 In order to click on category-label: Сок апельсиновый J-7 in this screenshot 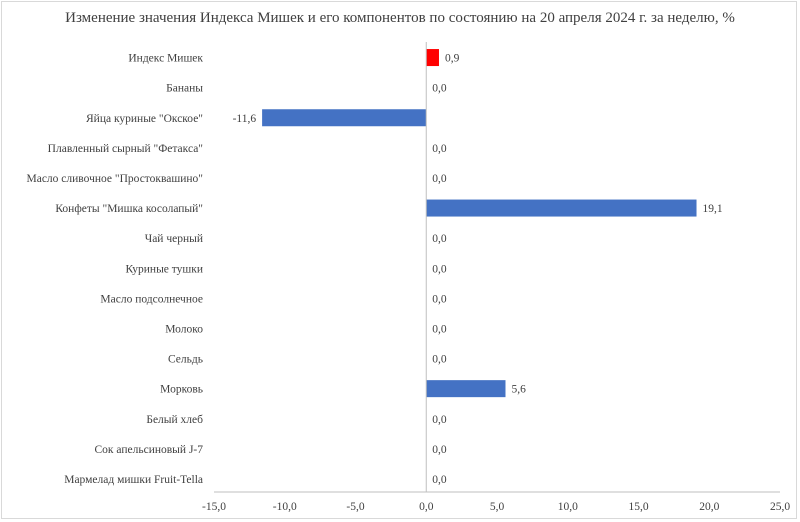, I will do `click(149, 450)`.